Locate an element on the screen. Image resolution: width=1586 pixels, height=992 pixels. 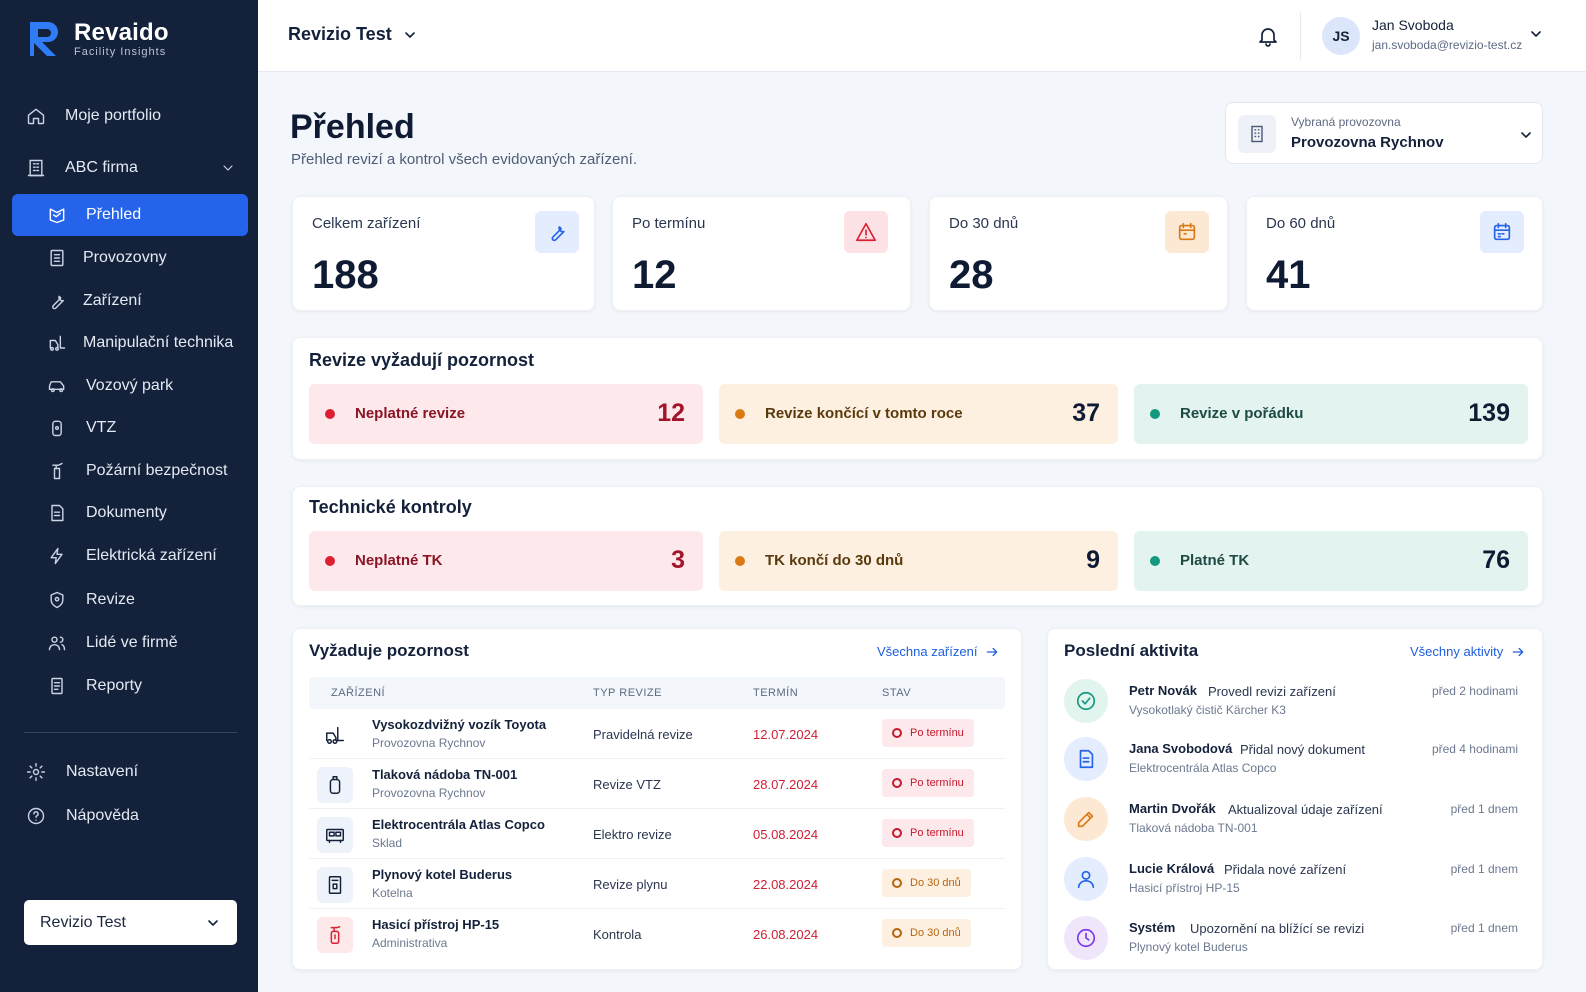
all-devices-link: Všechna zařízení is located at coordinates (938, 651).